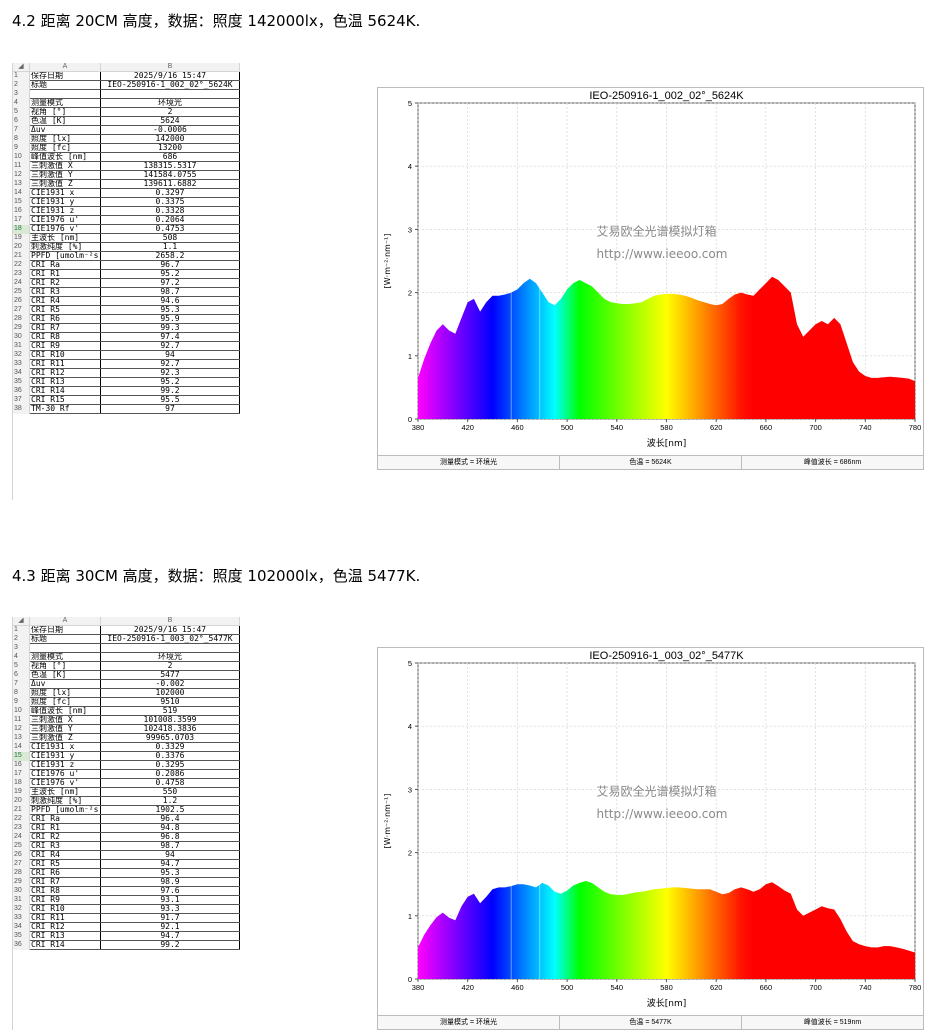 This screenshot has height=1030, width=936. I want to click on cell-value: 101008.3599, so click(170, 720).